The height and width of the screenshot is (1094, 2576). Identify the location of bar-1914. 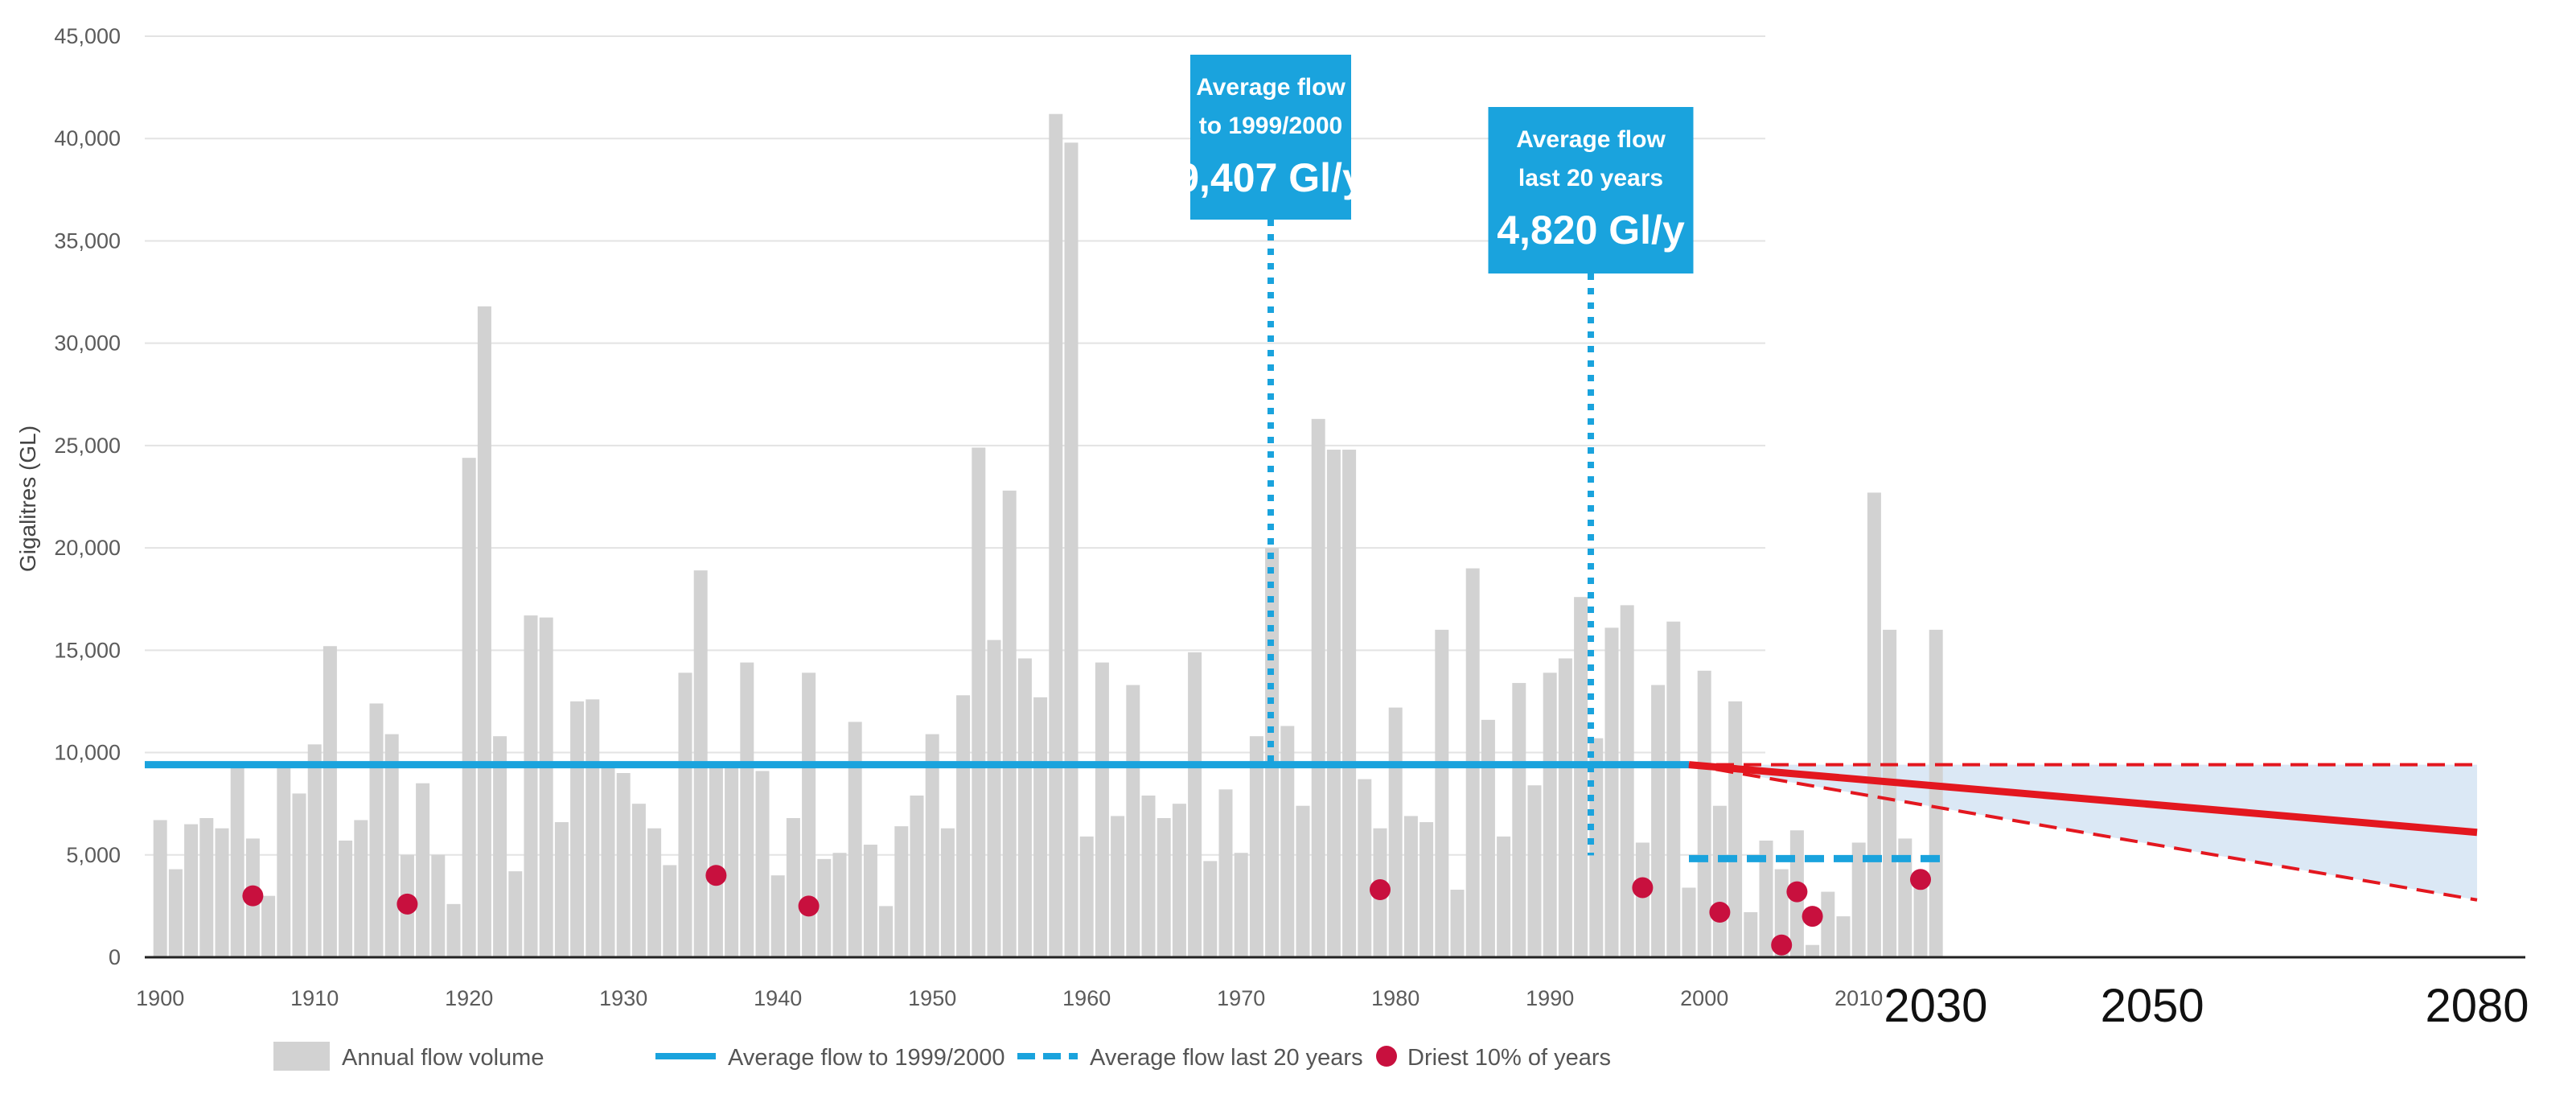
(376, 830).